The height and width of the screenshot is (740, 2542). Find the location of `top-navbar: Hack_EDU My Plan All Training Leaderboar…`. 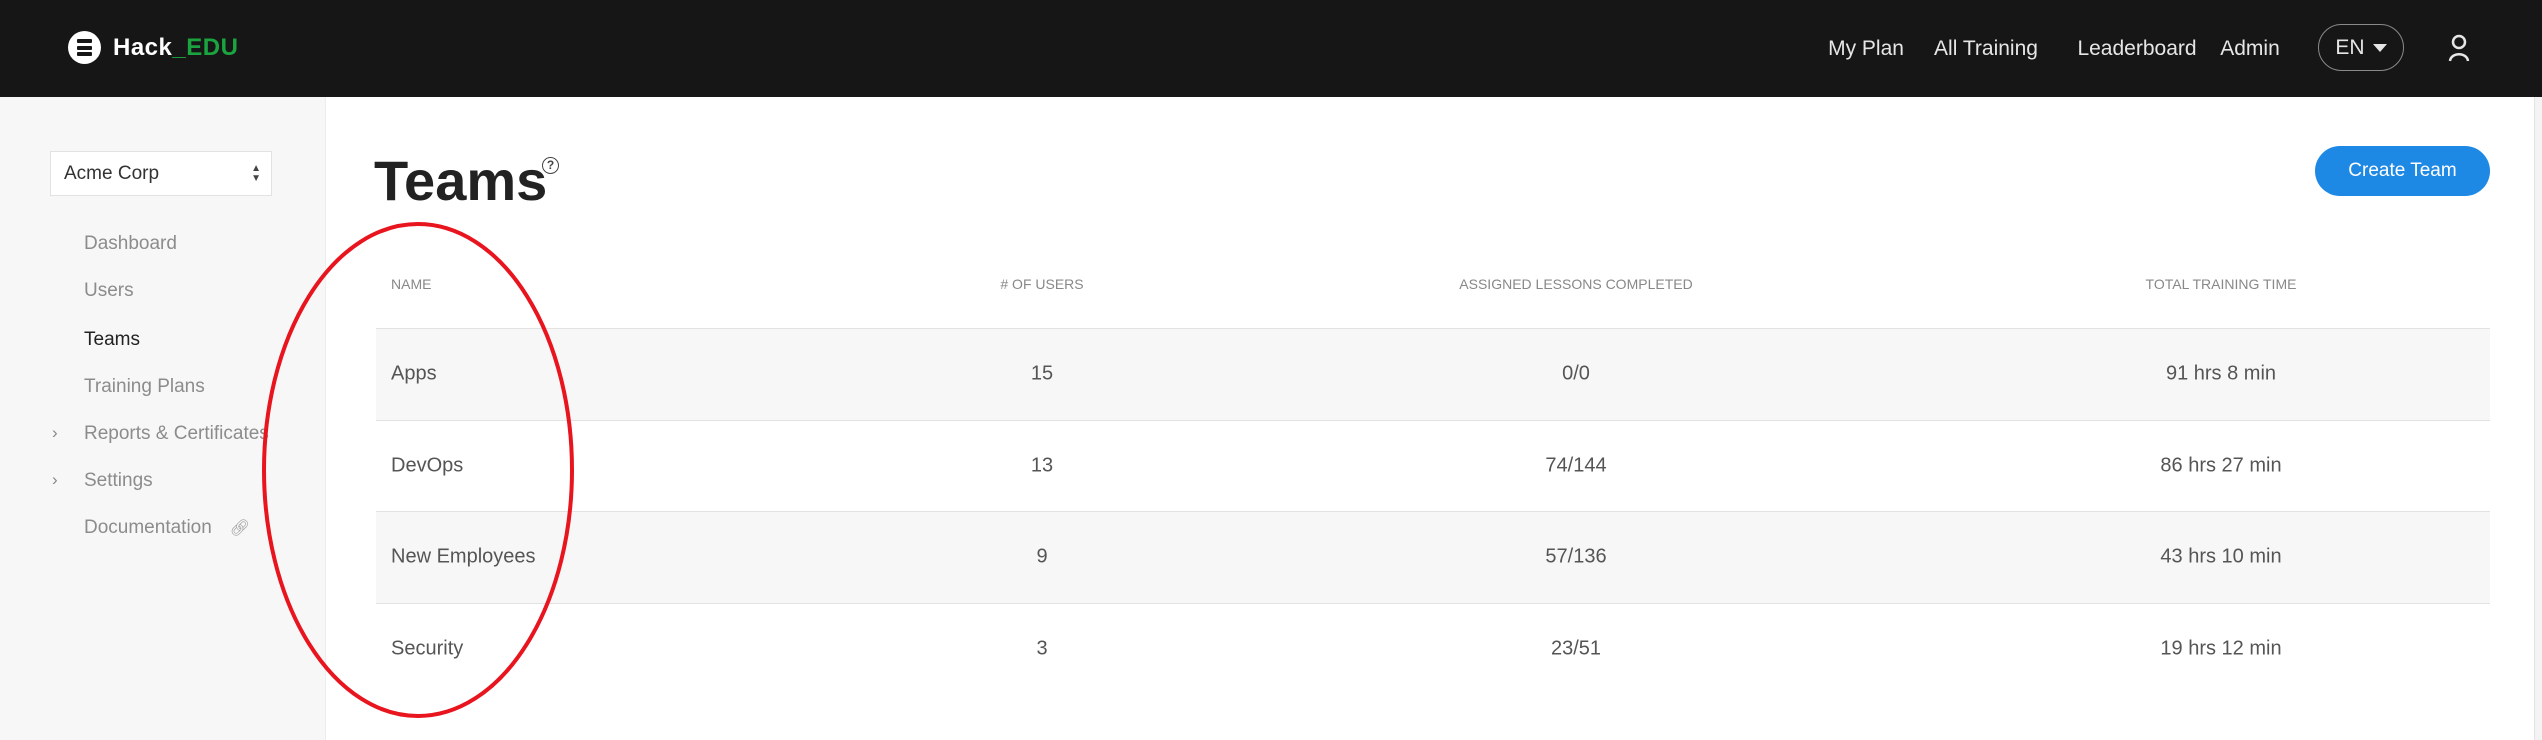

top-navbar: Hack_EDU My Plan All Training Leaderboar… is located at coordinates (1271, 48).